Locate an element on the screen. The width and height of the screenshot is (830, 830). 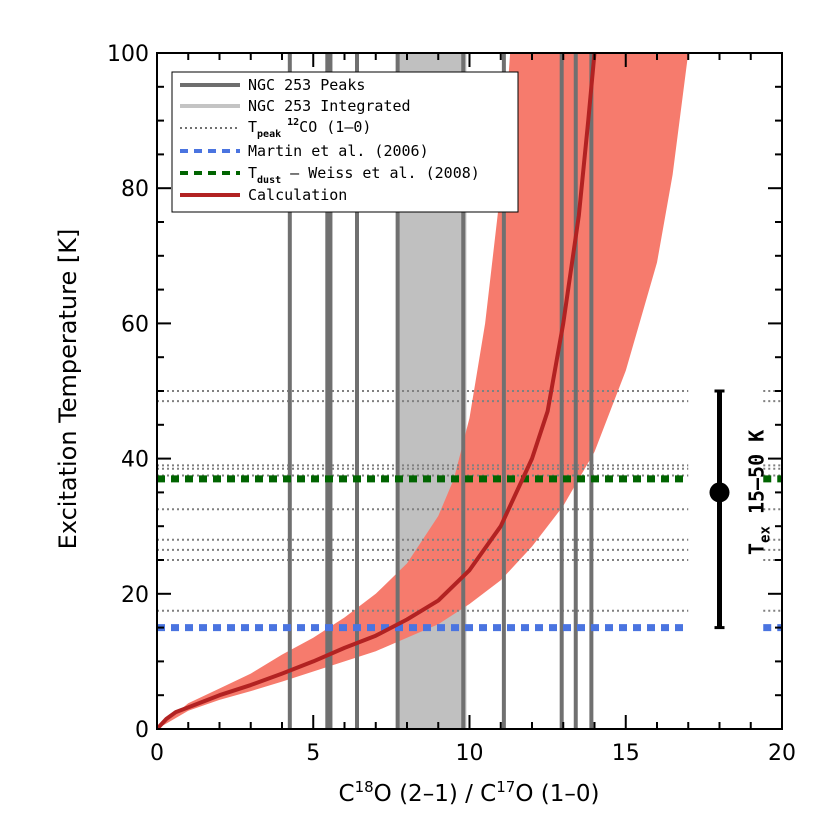
x-axis-label: C18O (2–1) / C17O (1–0) is located at coordinates (469, 792).